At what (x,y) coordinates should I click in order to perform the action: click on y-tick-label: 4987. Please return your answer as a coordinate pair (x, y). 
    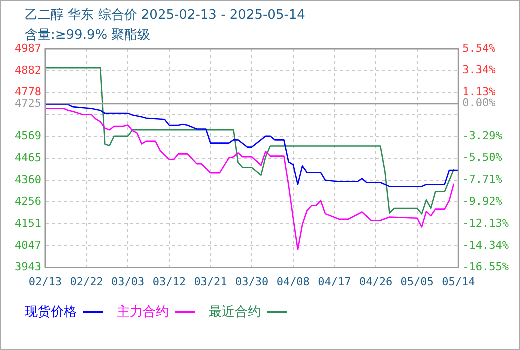
    Looking at the image, I should click on (28, 48).